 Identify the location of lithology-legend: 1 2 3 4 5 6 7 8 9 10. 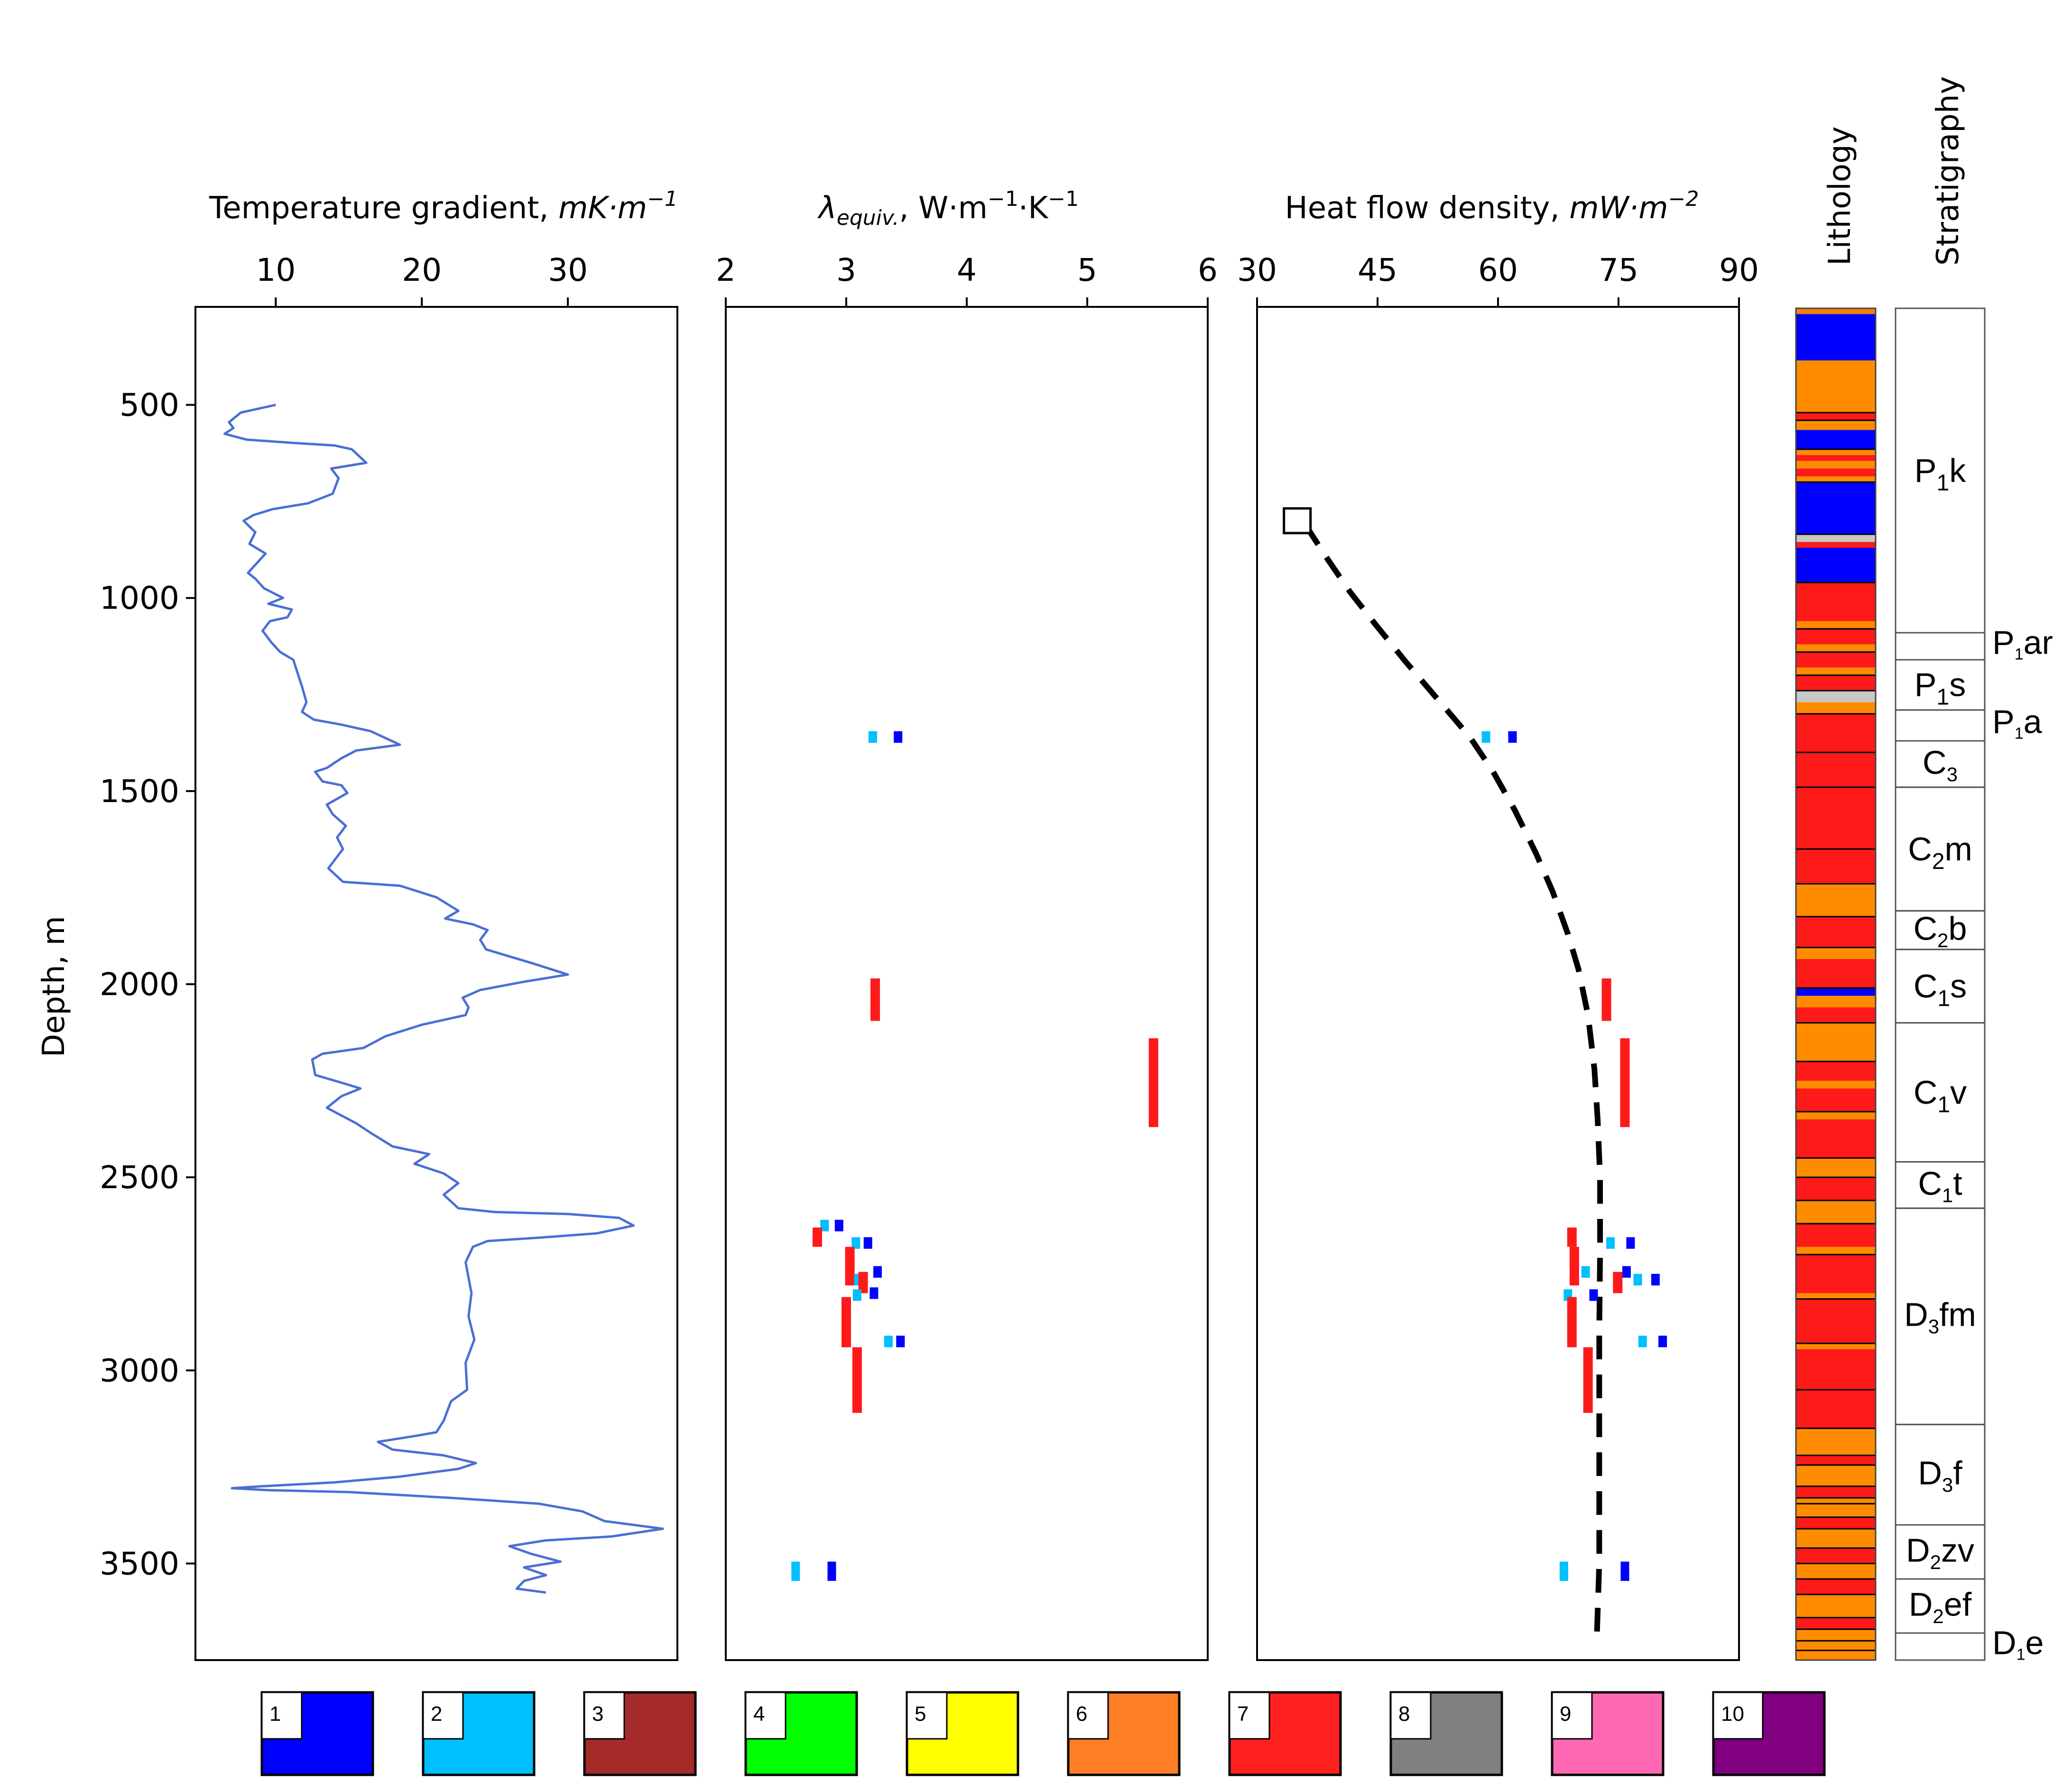
(1043, 1734).